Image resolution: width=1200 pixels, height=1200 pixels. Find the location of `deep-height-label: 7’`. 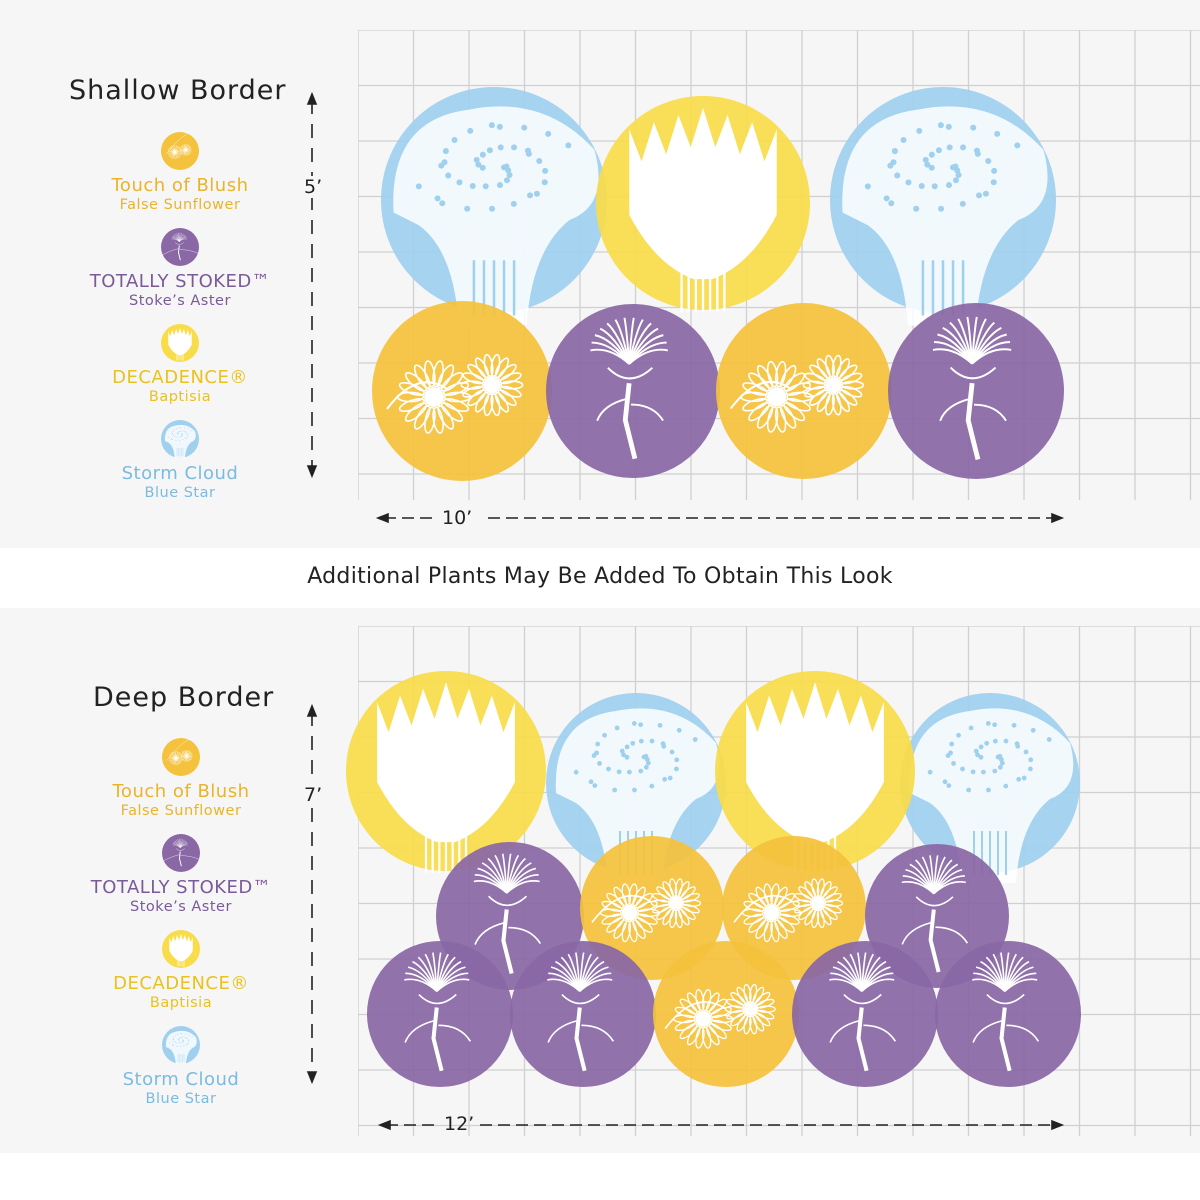

deep-height-label: 7’ is located at coordinates (313, 795).